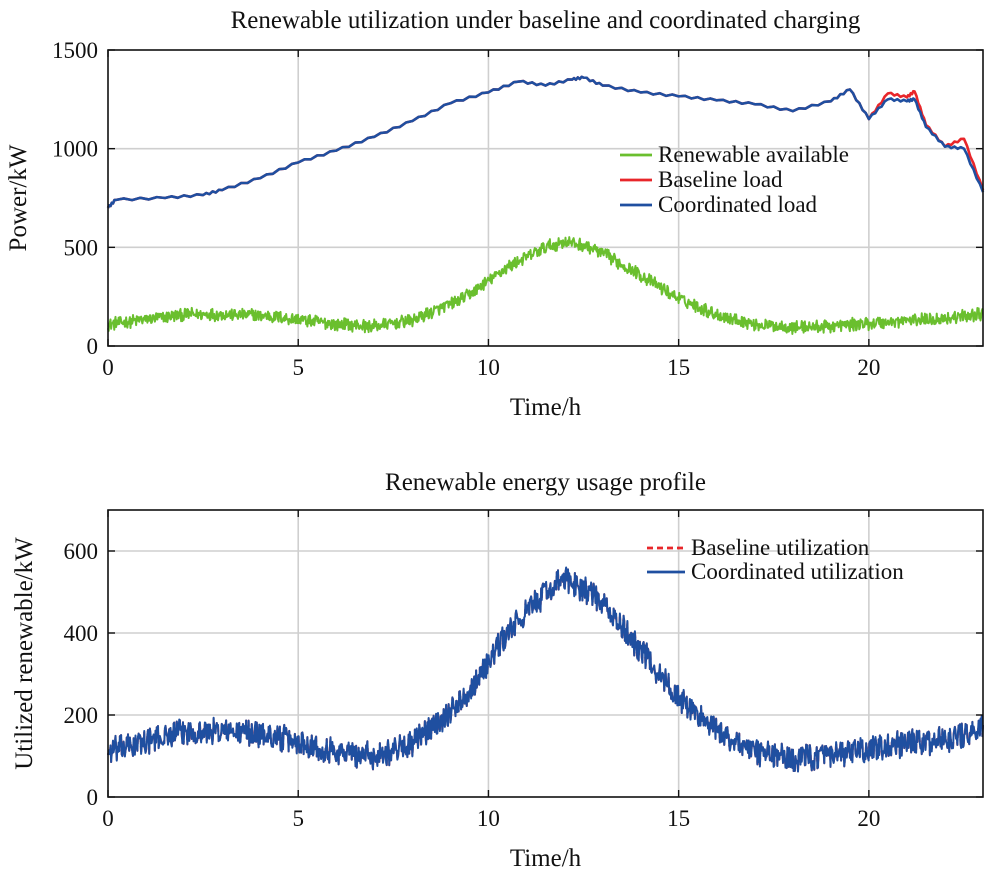 The width and height of the screenshot is (993, 873). What do you see at coordinates (24, 653) in the screenshot?
I see `y-axis-label: Utilized renewable/kW` at bounding box center [24, 653].